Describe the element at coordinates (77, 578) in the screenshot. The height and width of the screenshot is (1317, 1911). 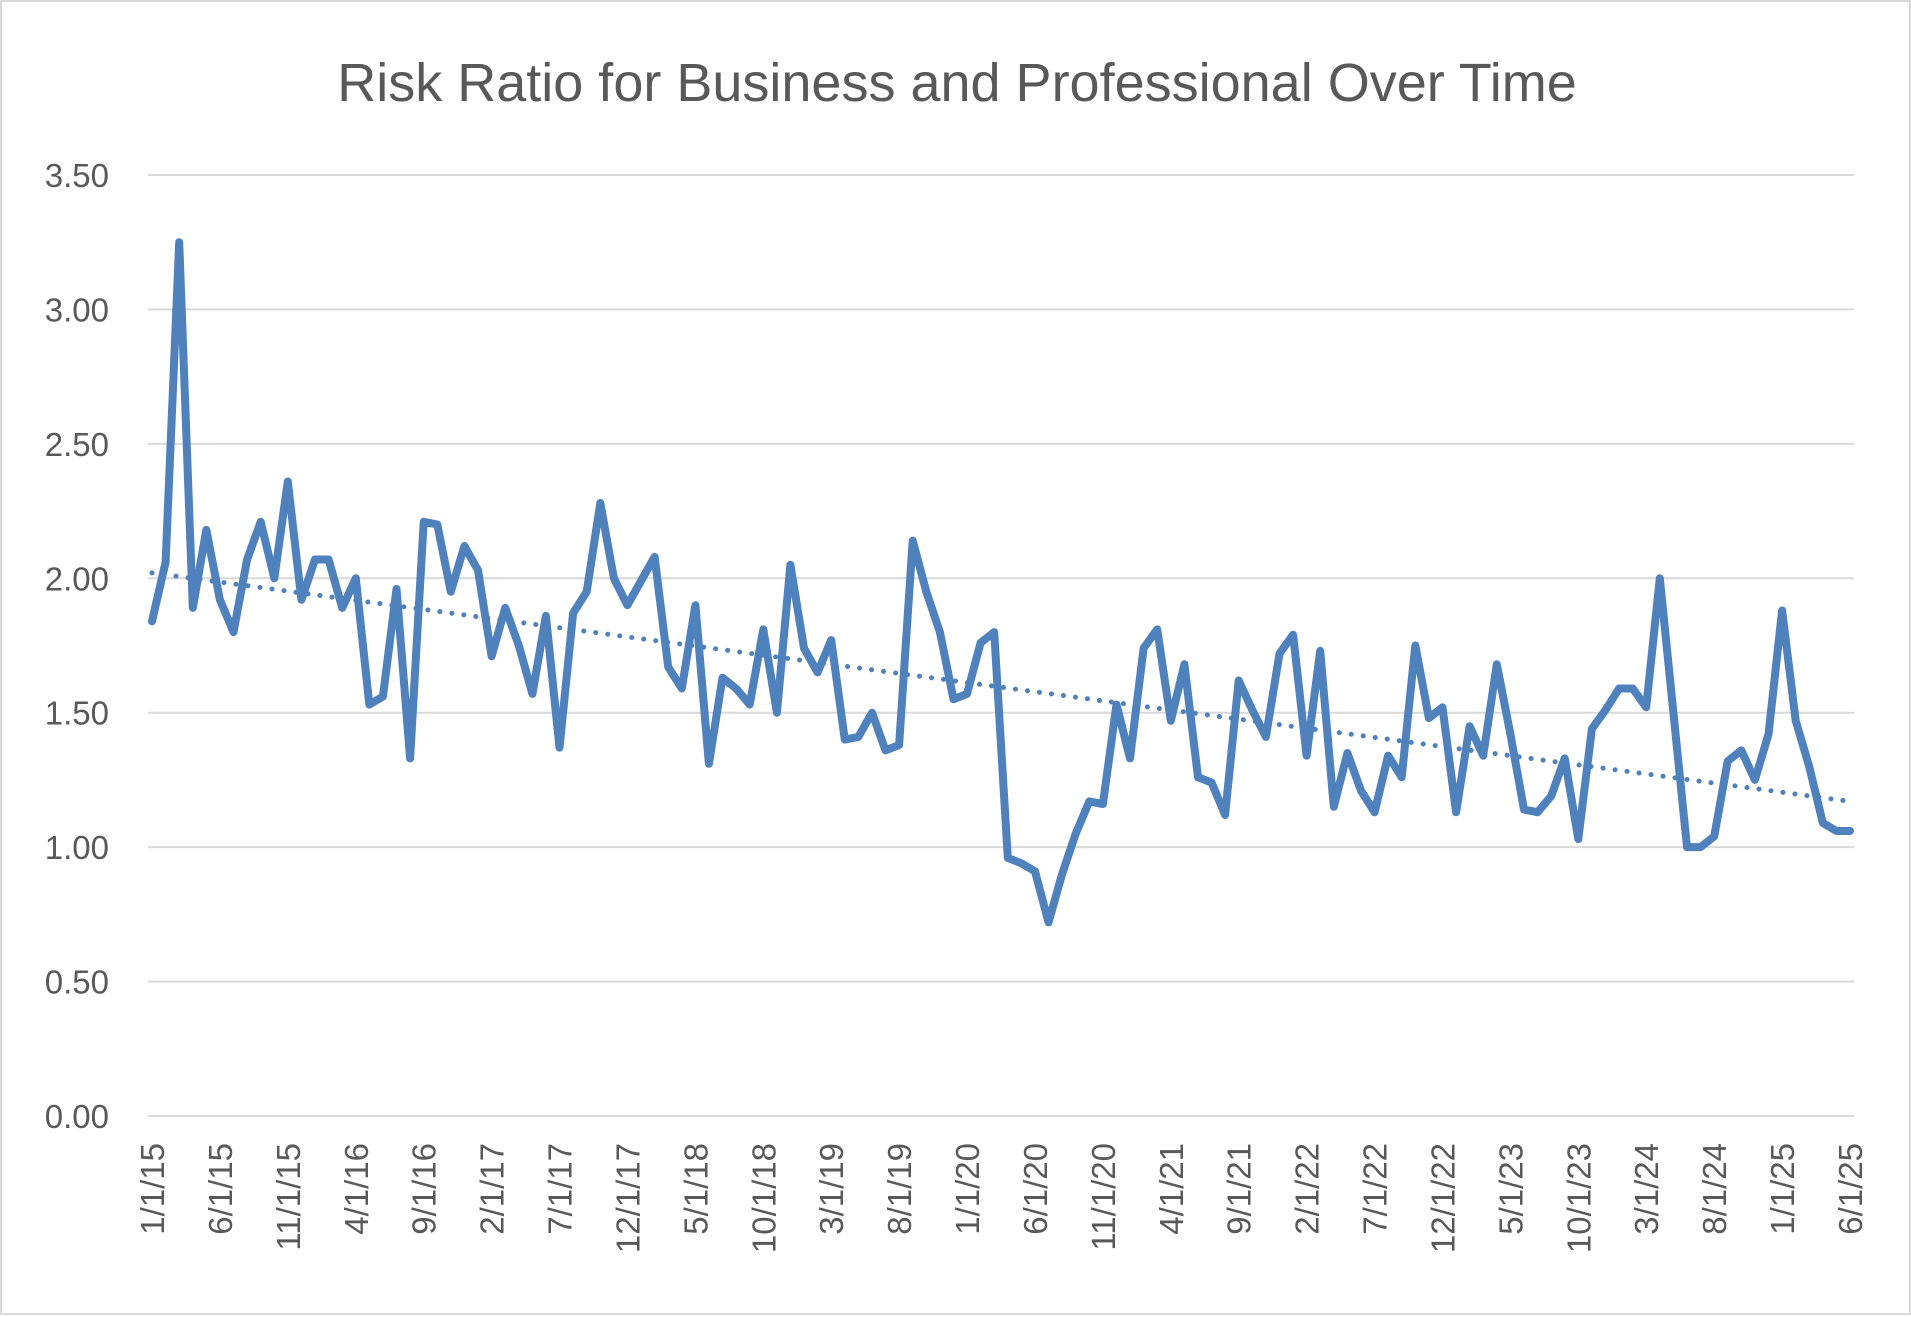
I see `y-tick-label: 2.00` at that location.